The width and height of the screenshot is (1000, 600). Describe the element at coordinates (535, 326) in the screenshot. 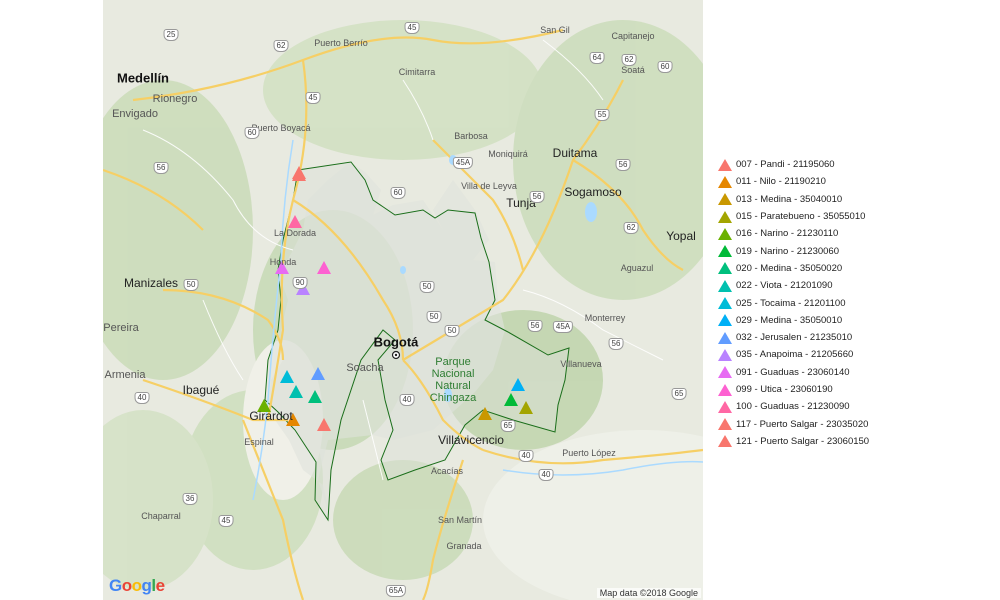

I see `road-shield: 56` at that location.